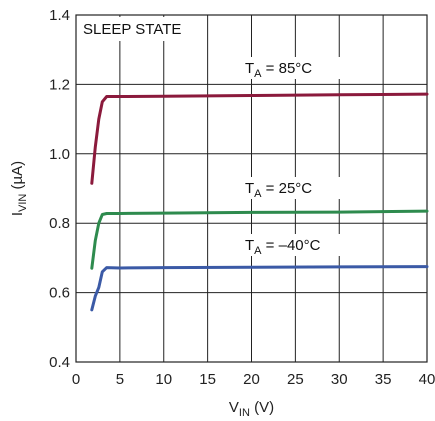 Image resolution: width=435 pixels, height=421 pixels. I want to click on x-tick-label: 40, so click(427, 379).